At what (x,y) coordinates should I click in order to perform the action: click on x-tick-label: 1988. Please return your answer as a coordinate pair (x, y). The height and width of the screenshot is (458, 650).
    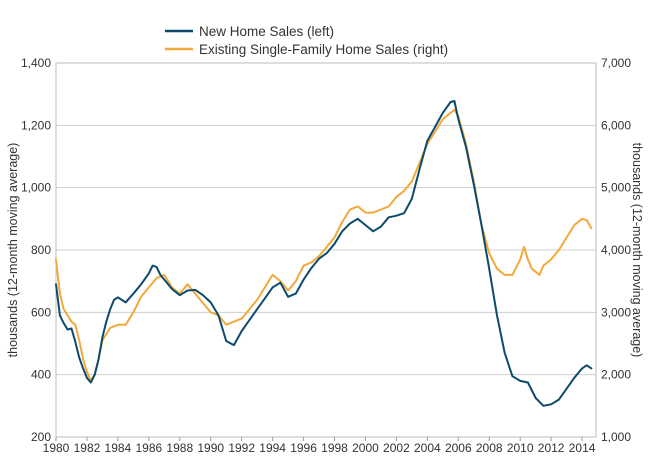
    Looking at the image, I should click on (179, 448).